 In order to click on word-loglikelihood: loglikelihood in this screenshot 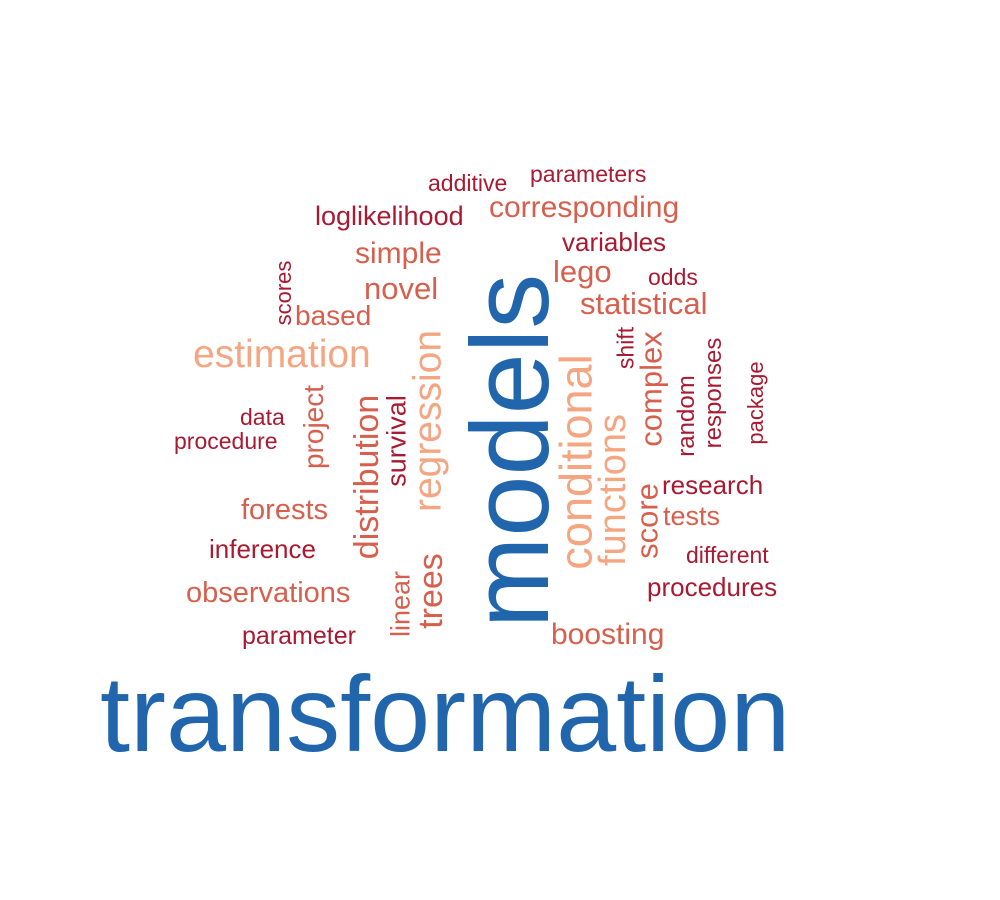, I will do `click(389, 216)`.